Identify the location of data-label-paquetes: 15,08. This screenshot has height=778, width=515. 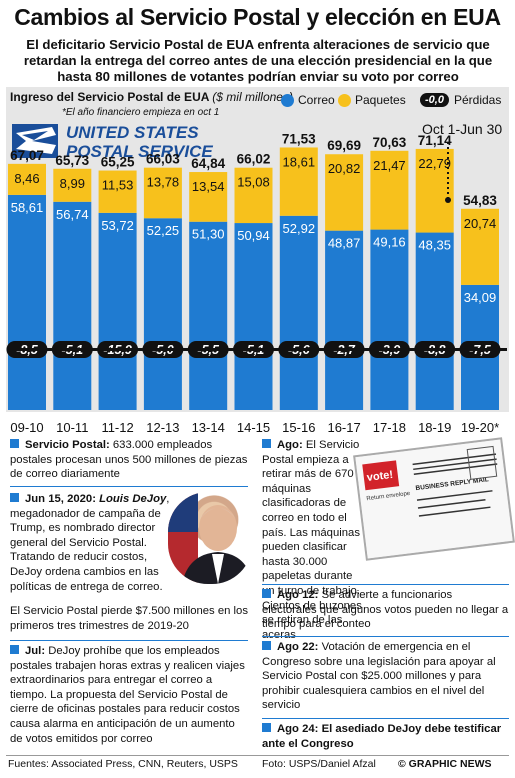
(253, 182).